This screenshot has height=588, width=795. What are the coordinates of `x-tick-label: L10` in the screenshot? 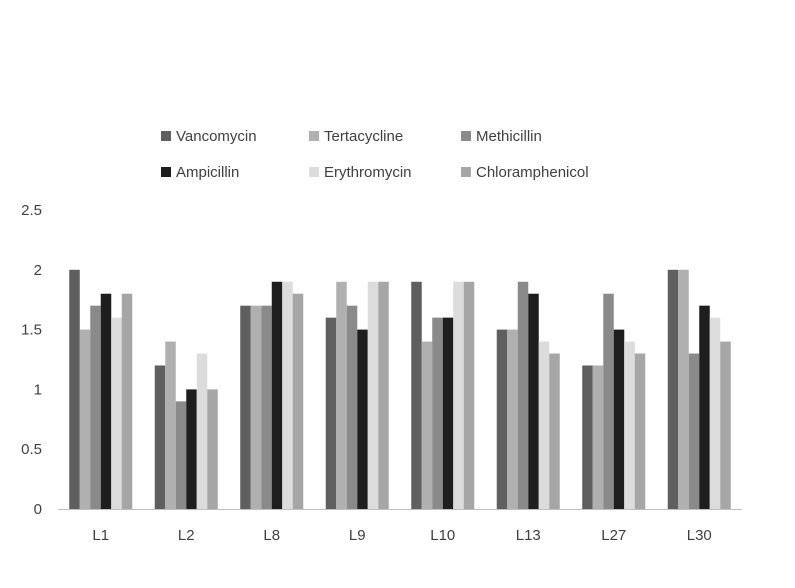 It's located at (442, 535).